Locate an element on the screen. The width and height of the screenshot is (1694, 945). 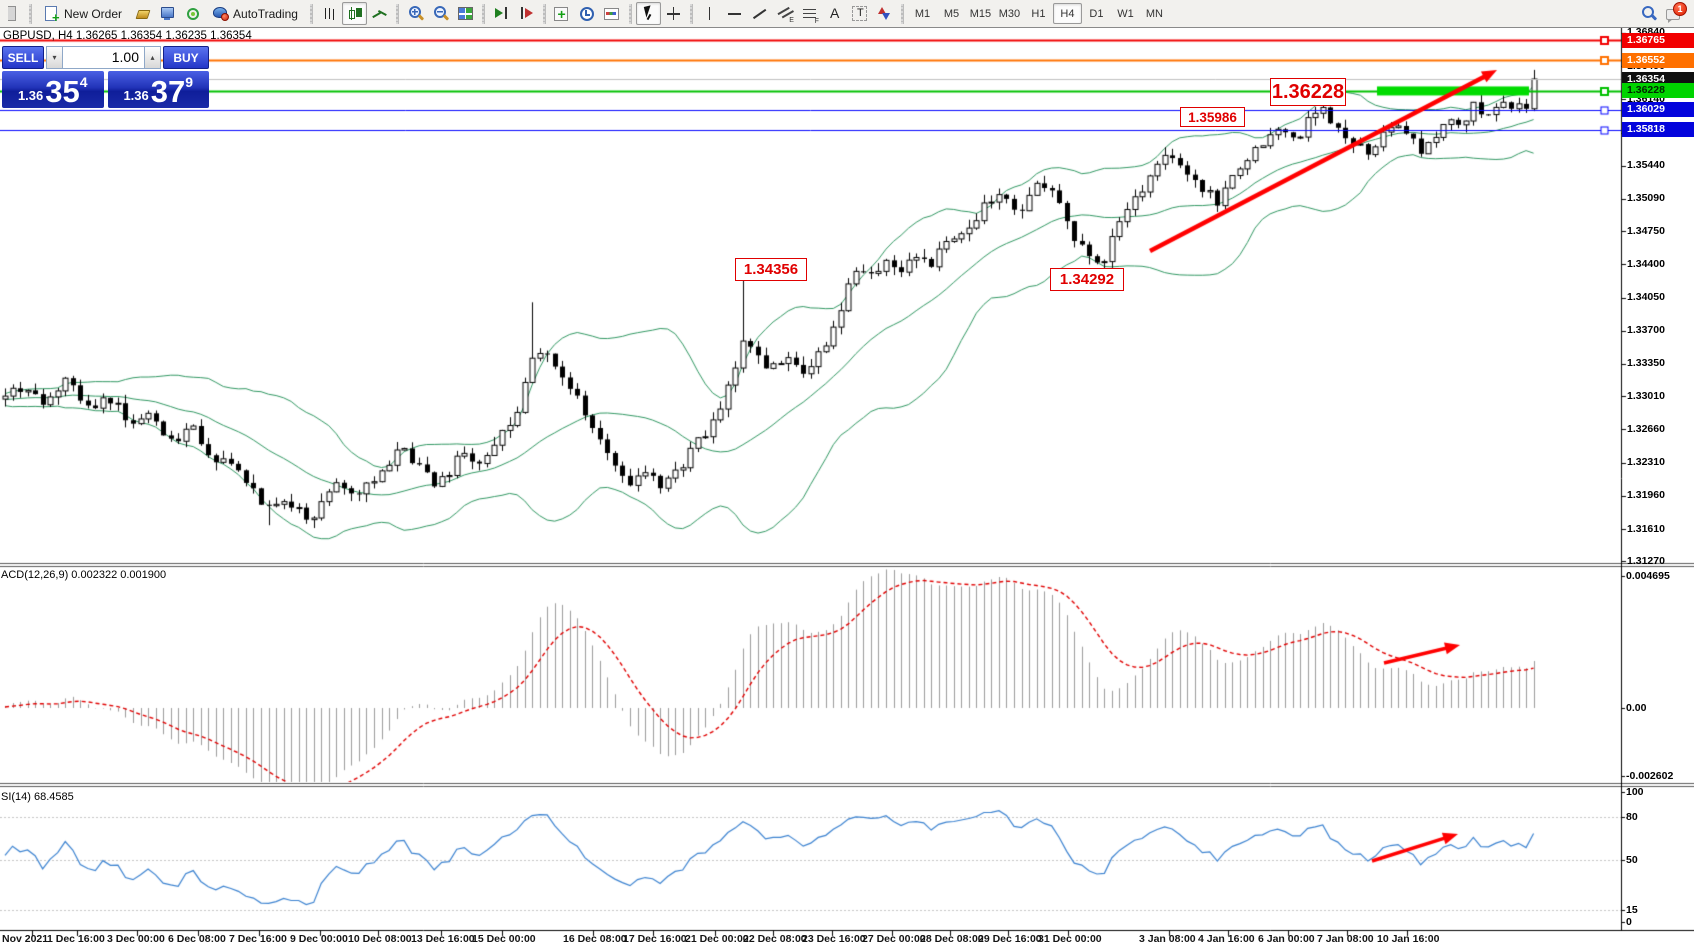
time-axis-label: 27 Dec 00:00 is located at coordinates (894, 939).